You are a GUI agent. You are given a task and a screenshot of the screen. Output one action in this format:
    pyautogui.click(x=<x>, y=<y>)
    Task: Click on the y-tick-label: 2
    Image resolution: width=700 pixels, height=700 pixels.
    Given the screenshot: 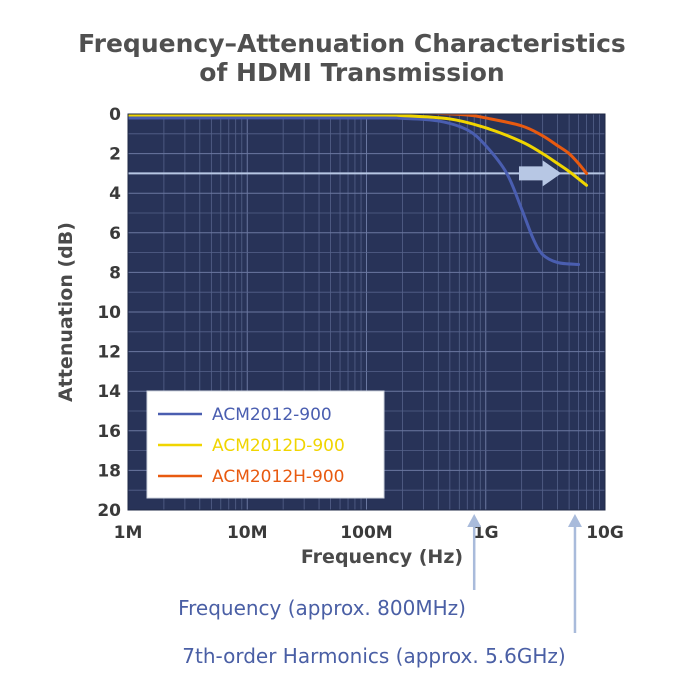 What is the action you would take?
    pyautogui.click(x=115, y=155)
    